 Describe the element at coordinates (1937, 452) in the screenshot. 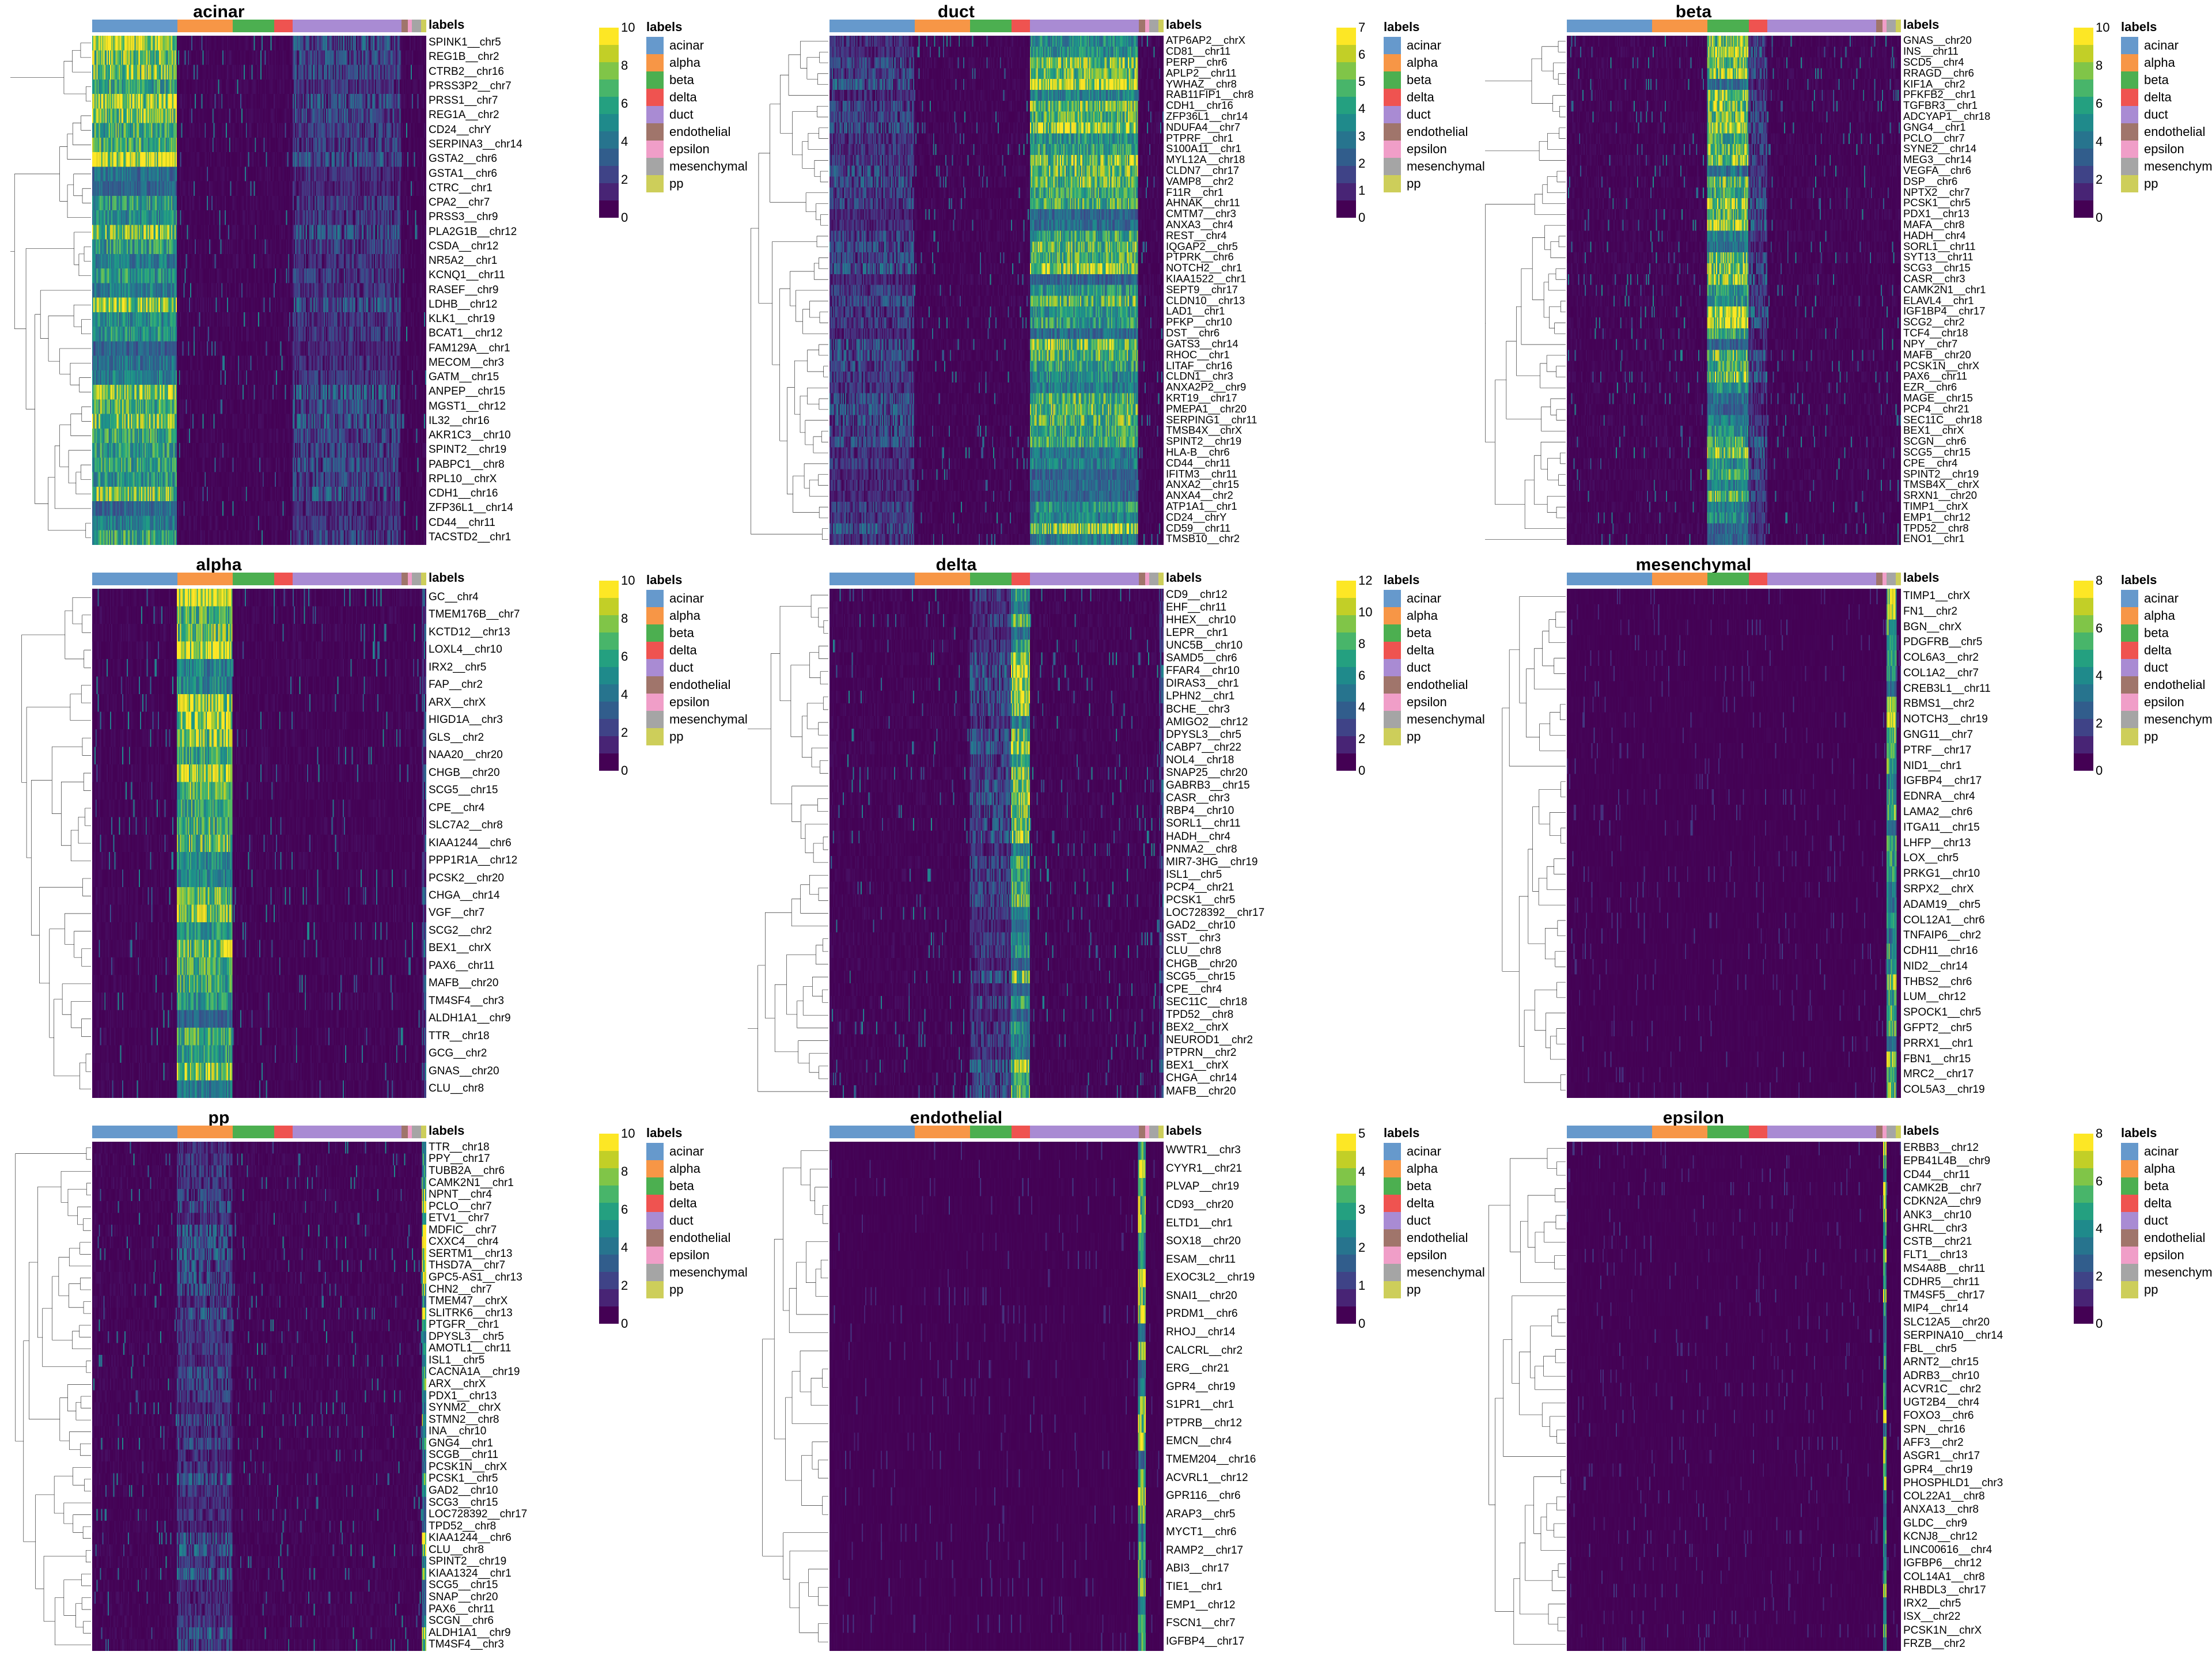

I see `gene-label: SCG5__chr15` at that location.